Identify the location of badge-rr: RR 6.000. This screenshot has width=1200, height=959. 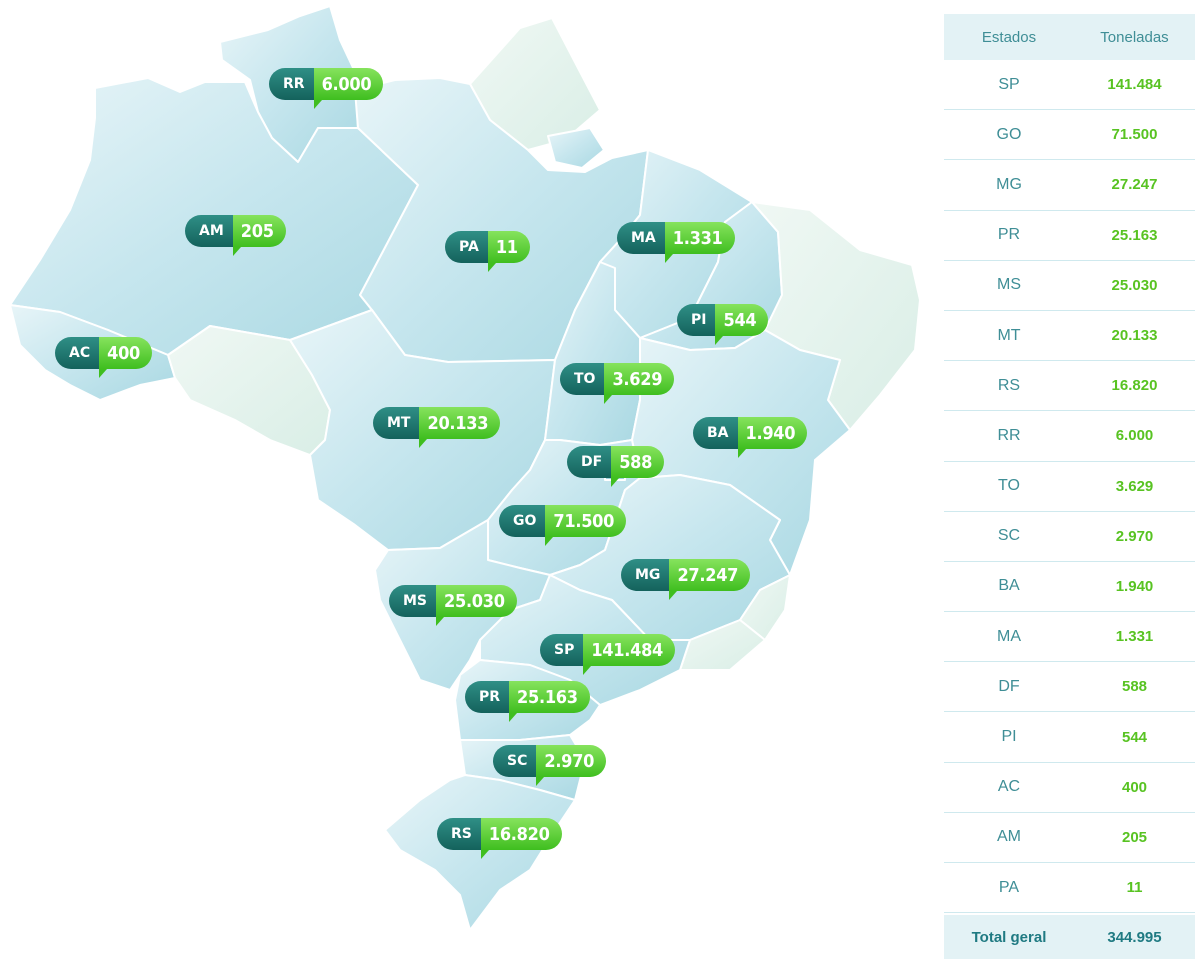
(326, 88).